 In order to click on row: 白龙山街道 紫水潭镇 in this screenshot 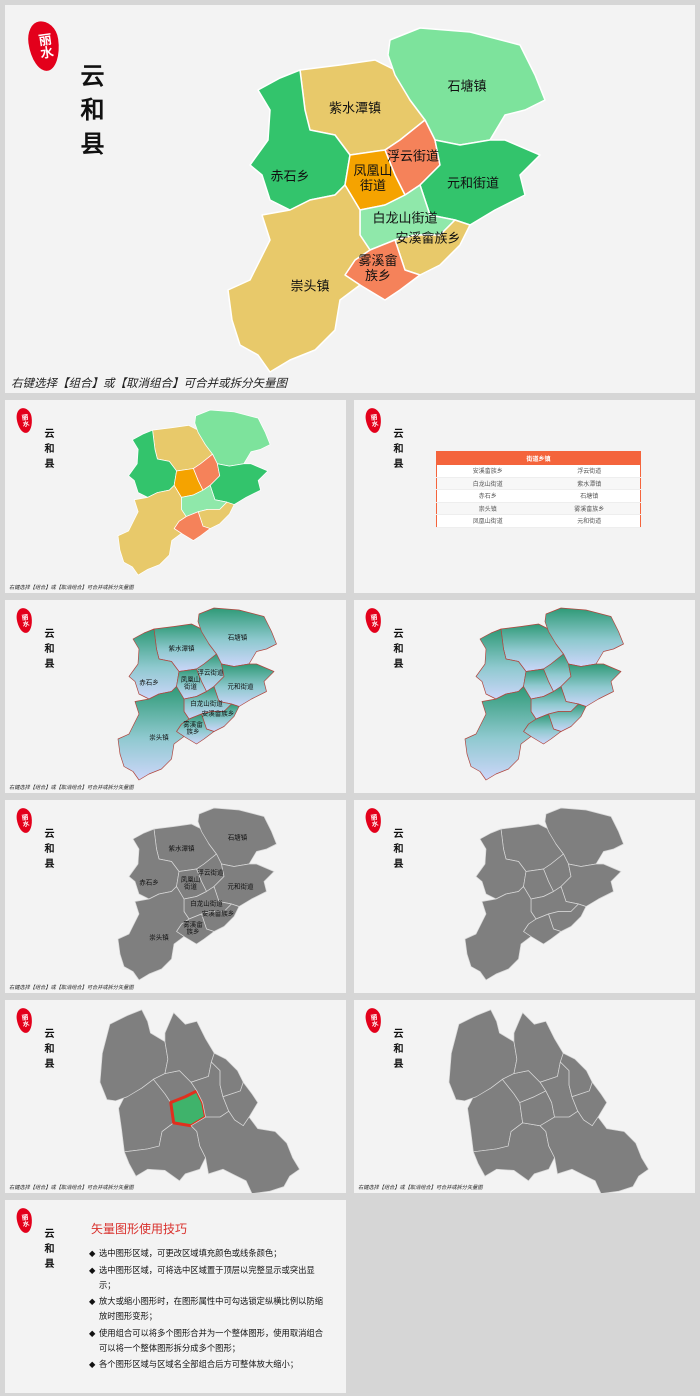, I will do `click(538, 483)`.